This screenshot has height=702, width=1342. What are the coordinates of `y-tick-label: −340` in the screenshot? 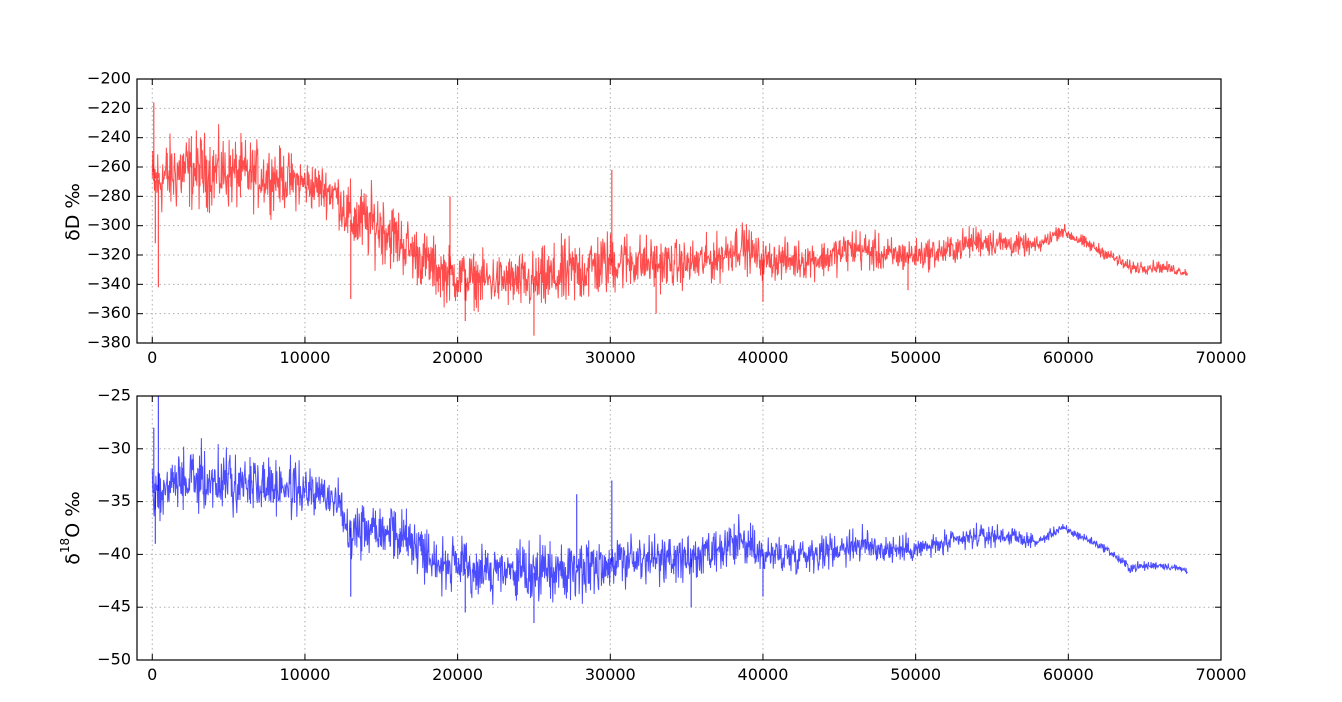 It's located at (109, 283).